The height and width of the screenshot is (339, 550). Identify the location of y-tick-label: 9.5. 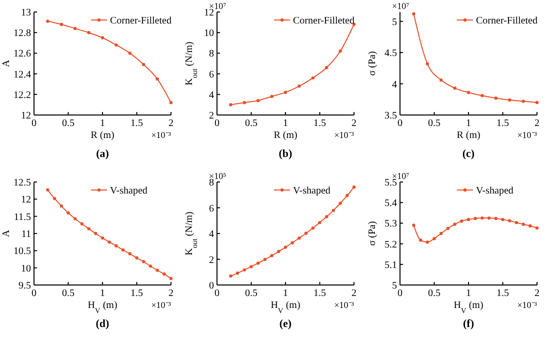
(24, 286).